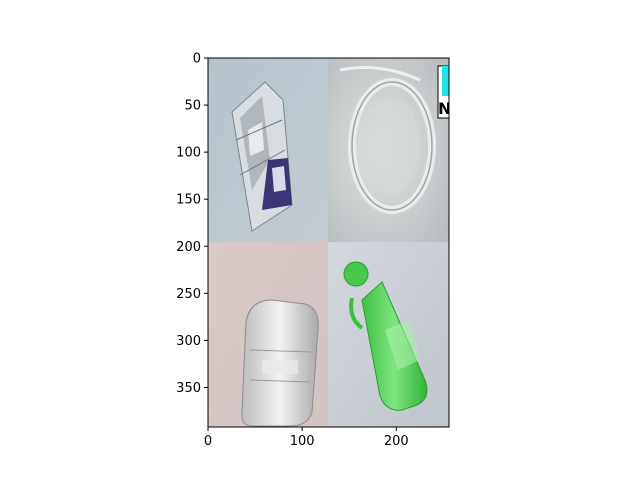 This screenshot has width=640, height=480. I want to click on panel-bottle-base-image: N, so click(389, 150).